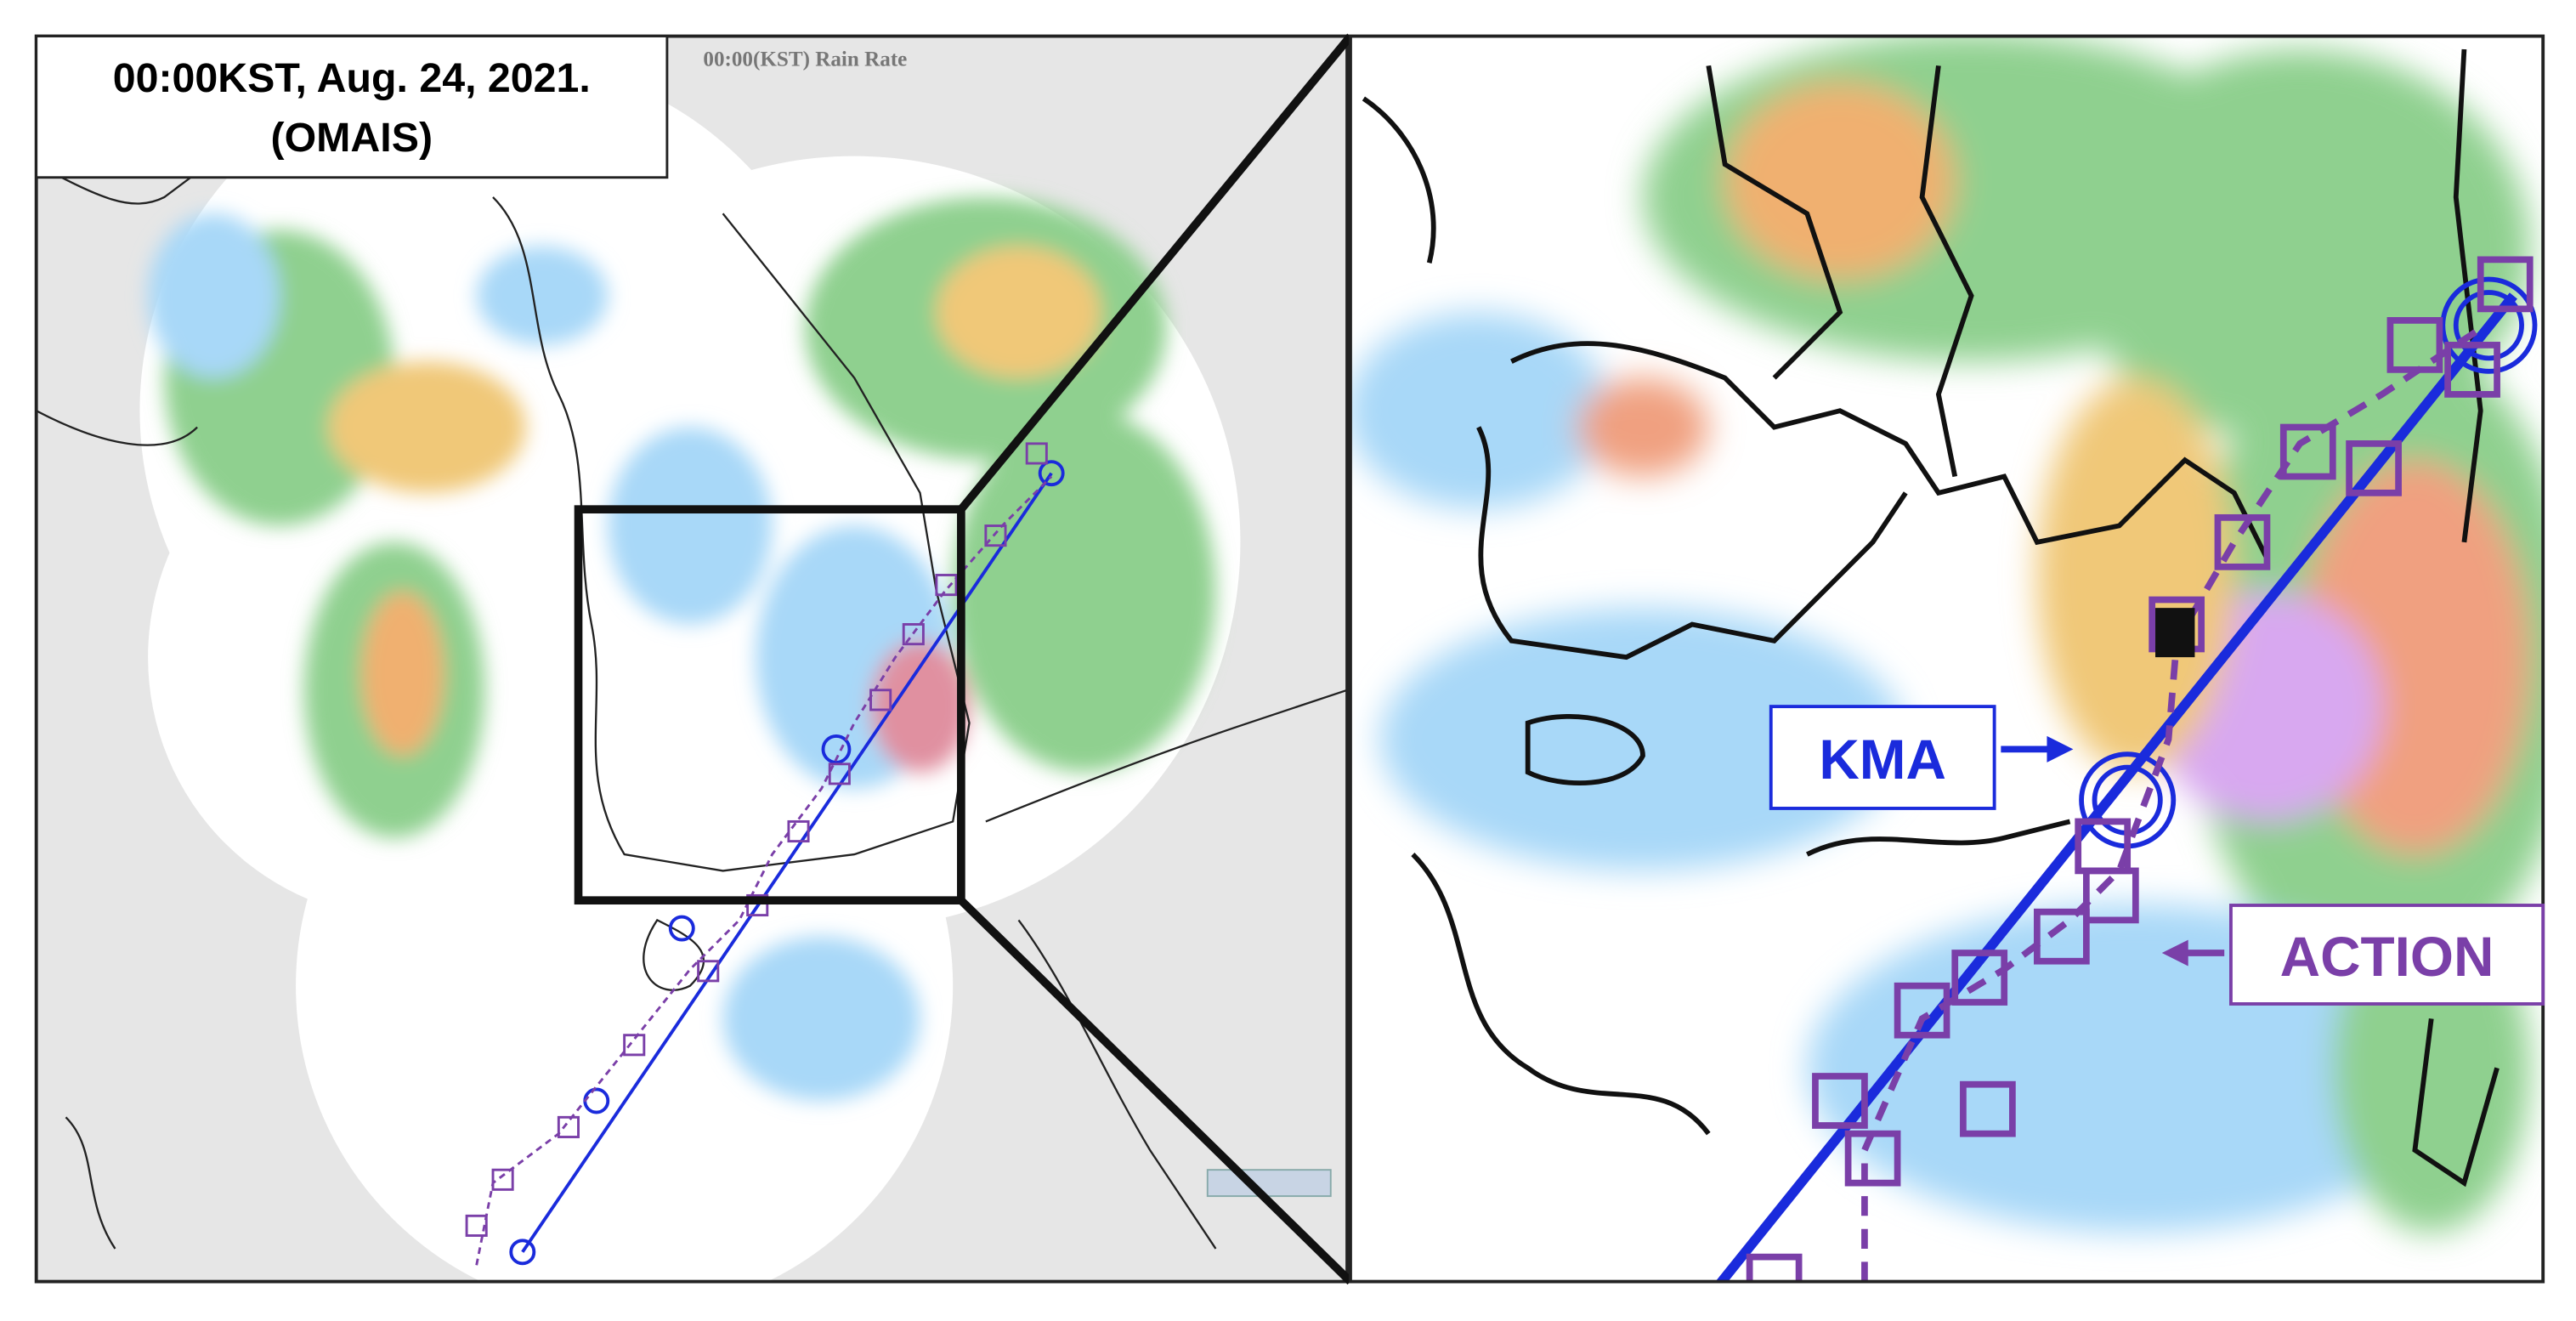 This screenshot has width=2576, height=1321. Describe the element at coordinates (2175, 633) in the screenshot. I see `action-marker` at that location.